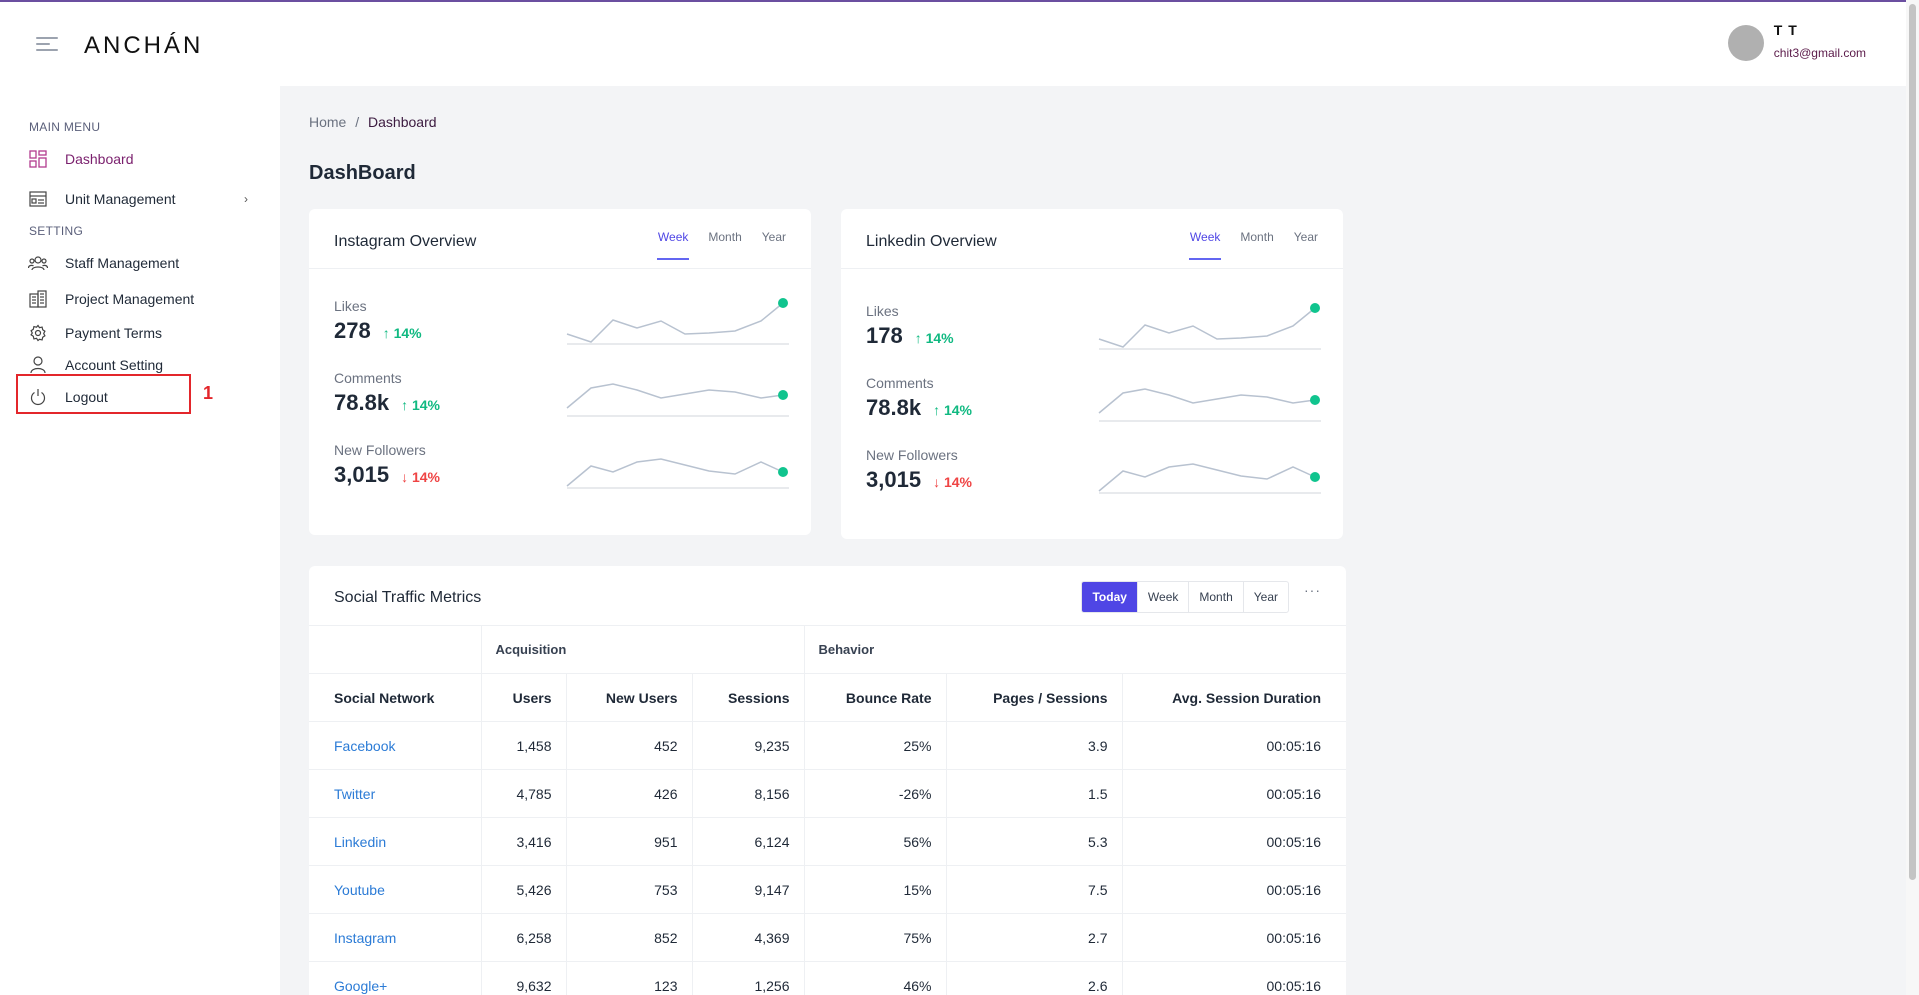 This screenshot has width=1919, height=995. I want to click on cell-pages-sessions: 1.5, so click(1033, 793).